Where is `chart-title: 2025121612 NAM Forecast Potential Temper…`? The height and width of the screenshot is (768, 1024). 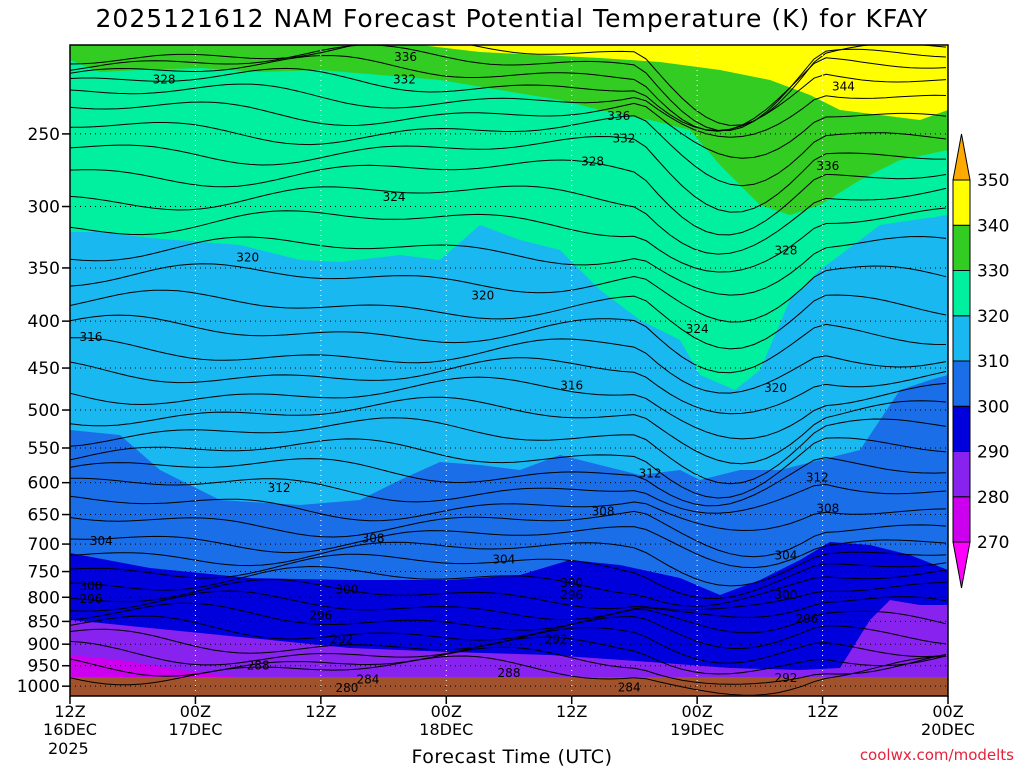
chart-title: 2025121612 NAM Forecast Potential Temper… is located at coordinates (512, 18).